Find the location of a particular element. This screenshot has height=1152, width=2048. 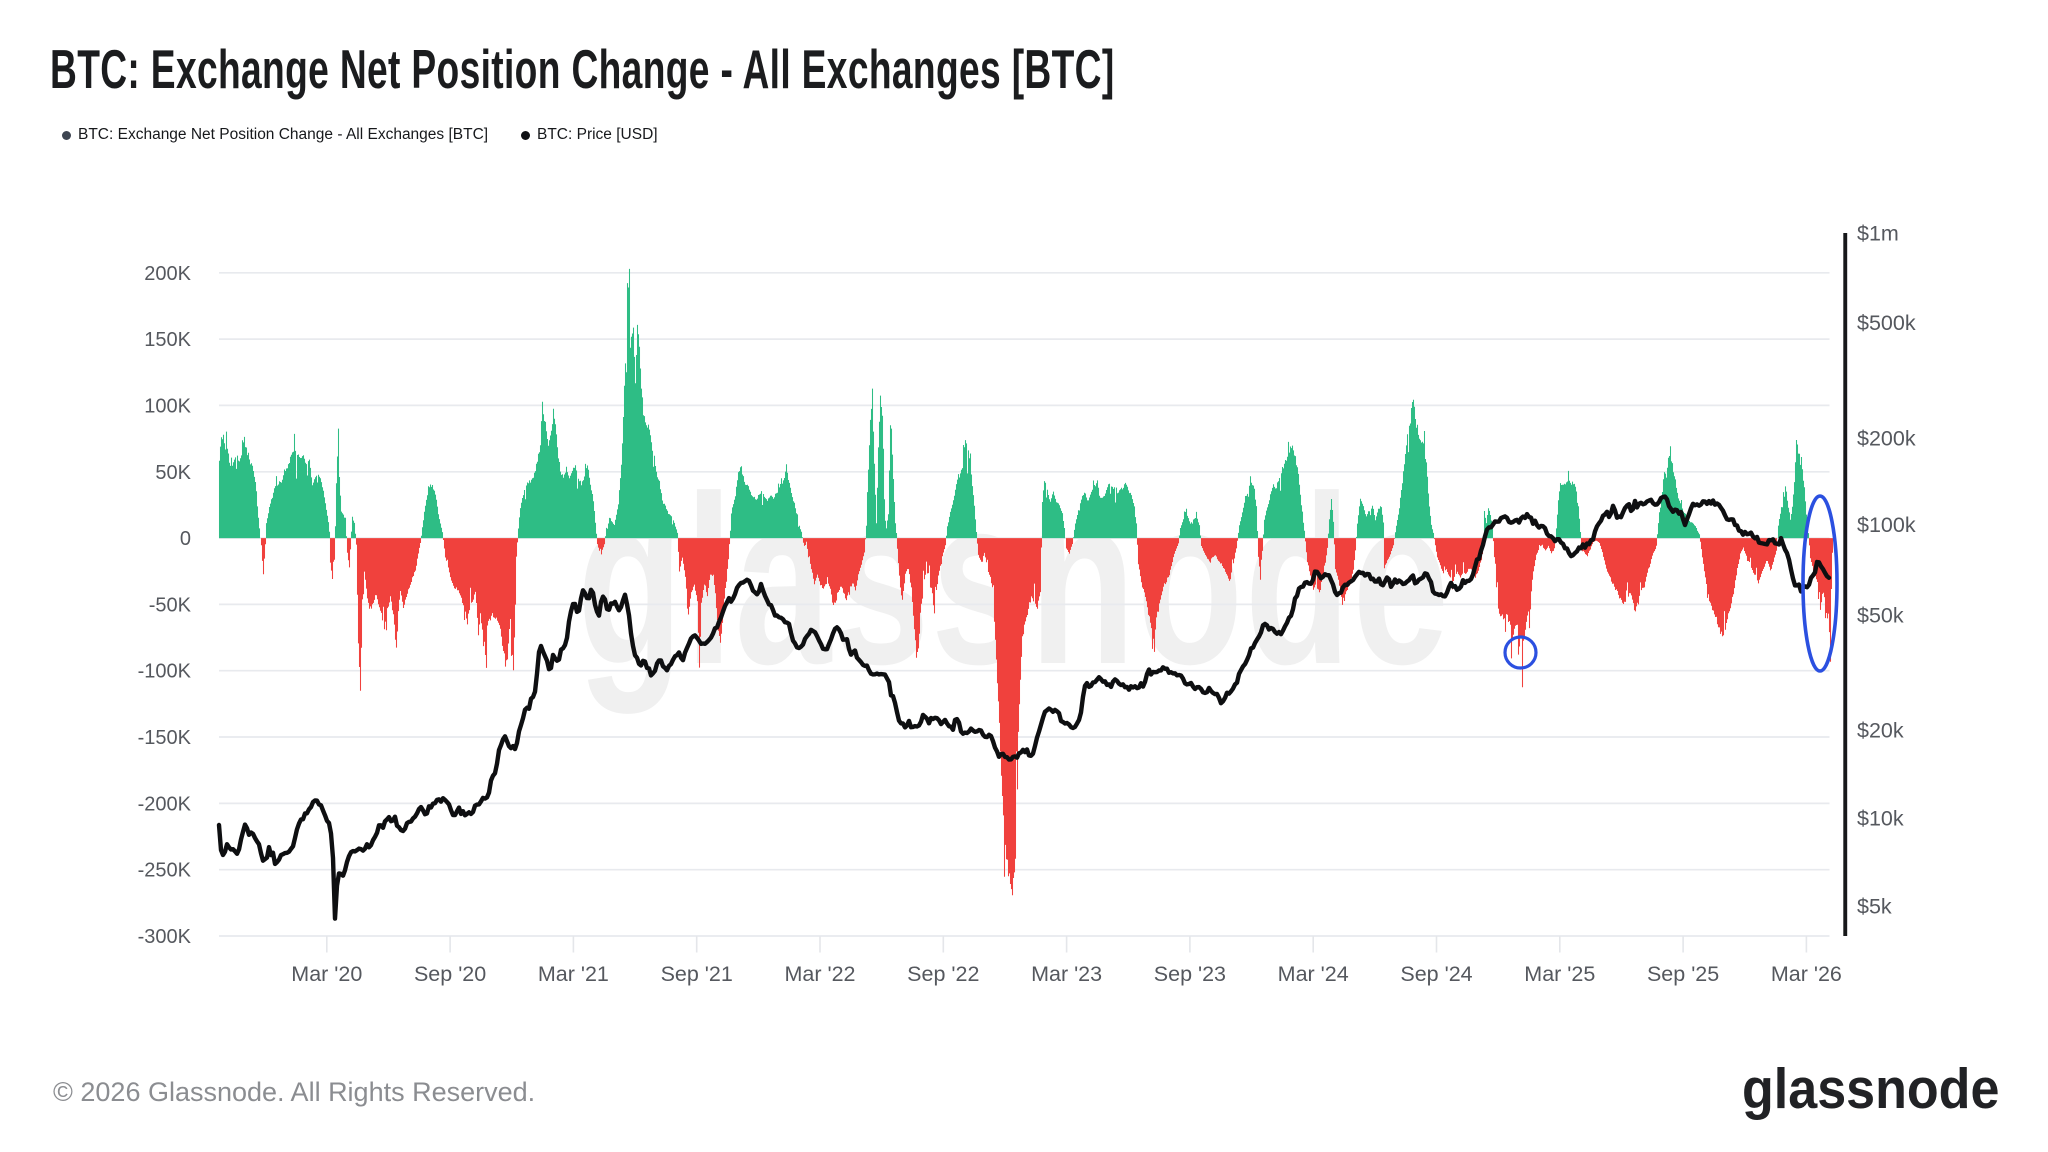

svg-text: -100K is located at coordinates (165, 672).